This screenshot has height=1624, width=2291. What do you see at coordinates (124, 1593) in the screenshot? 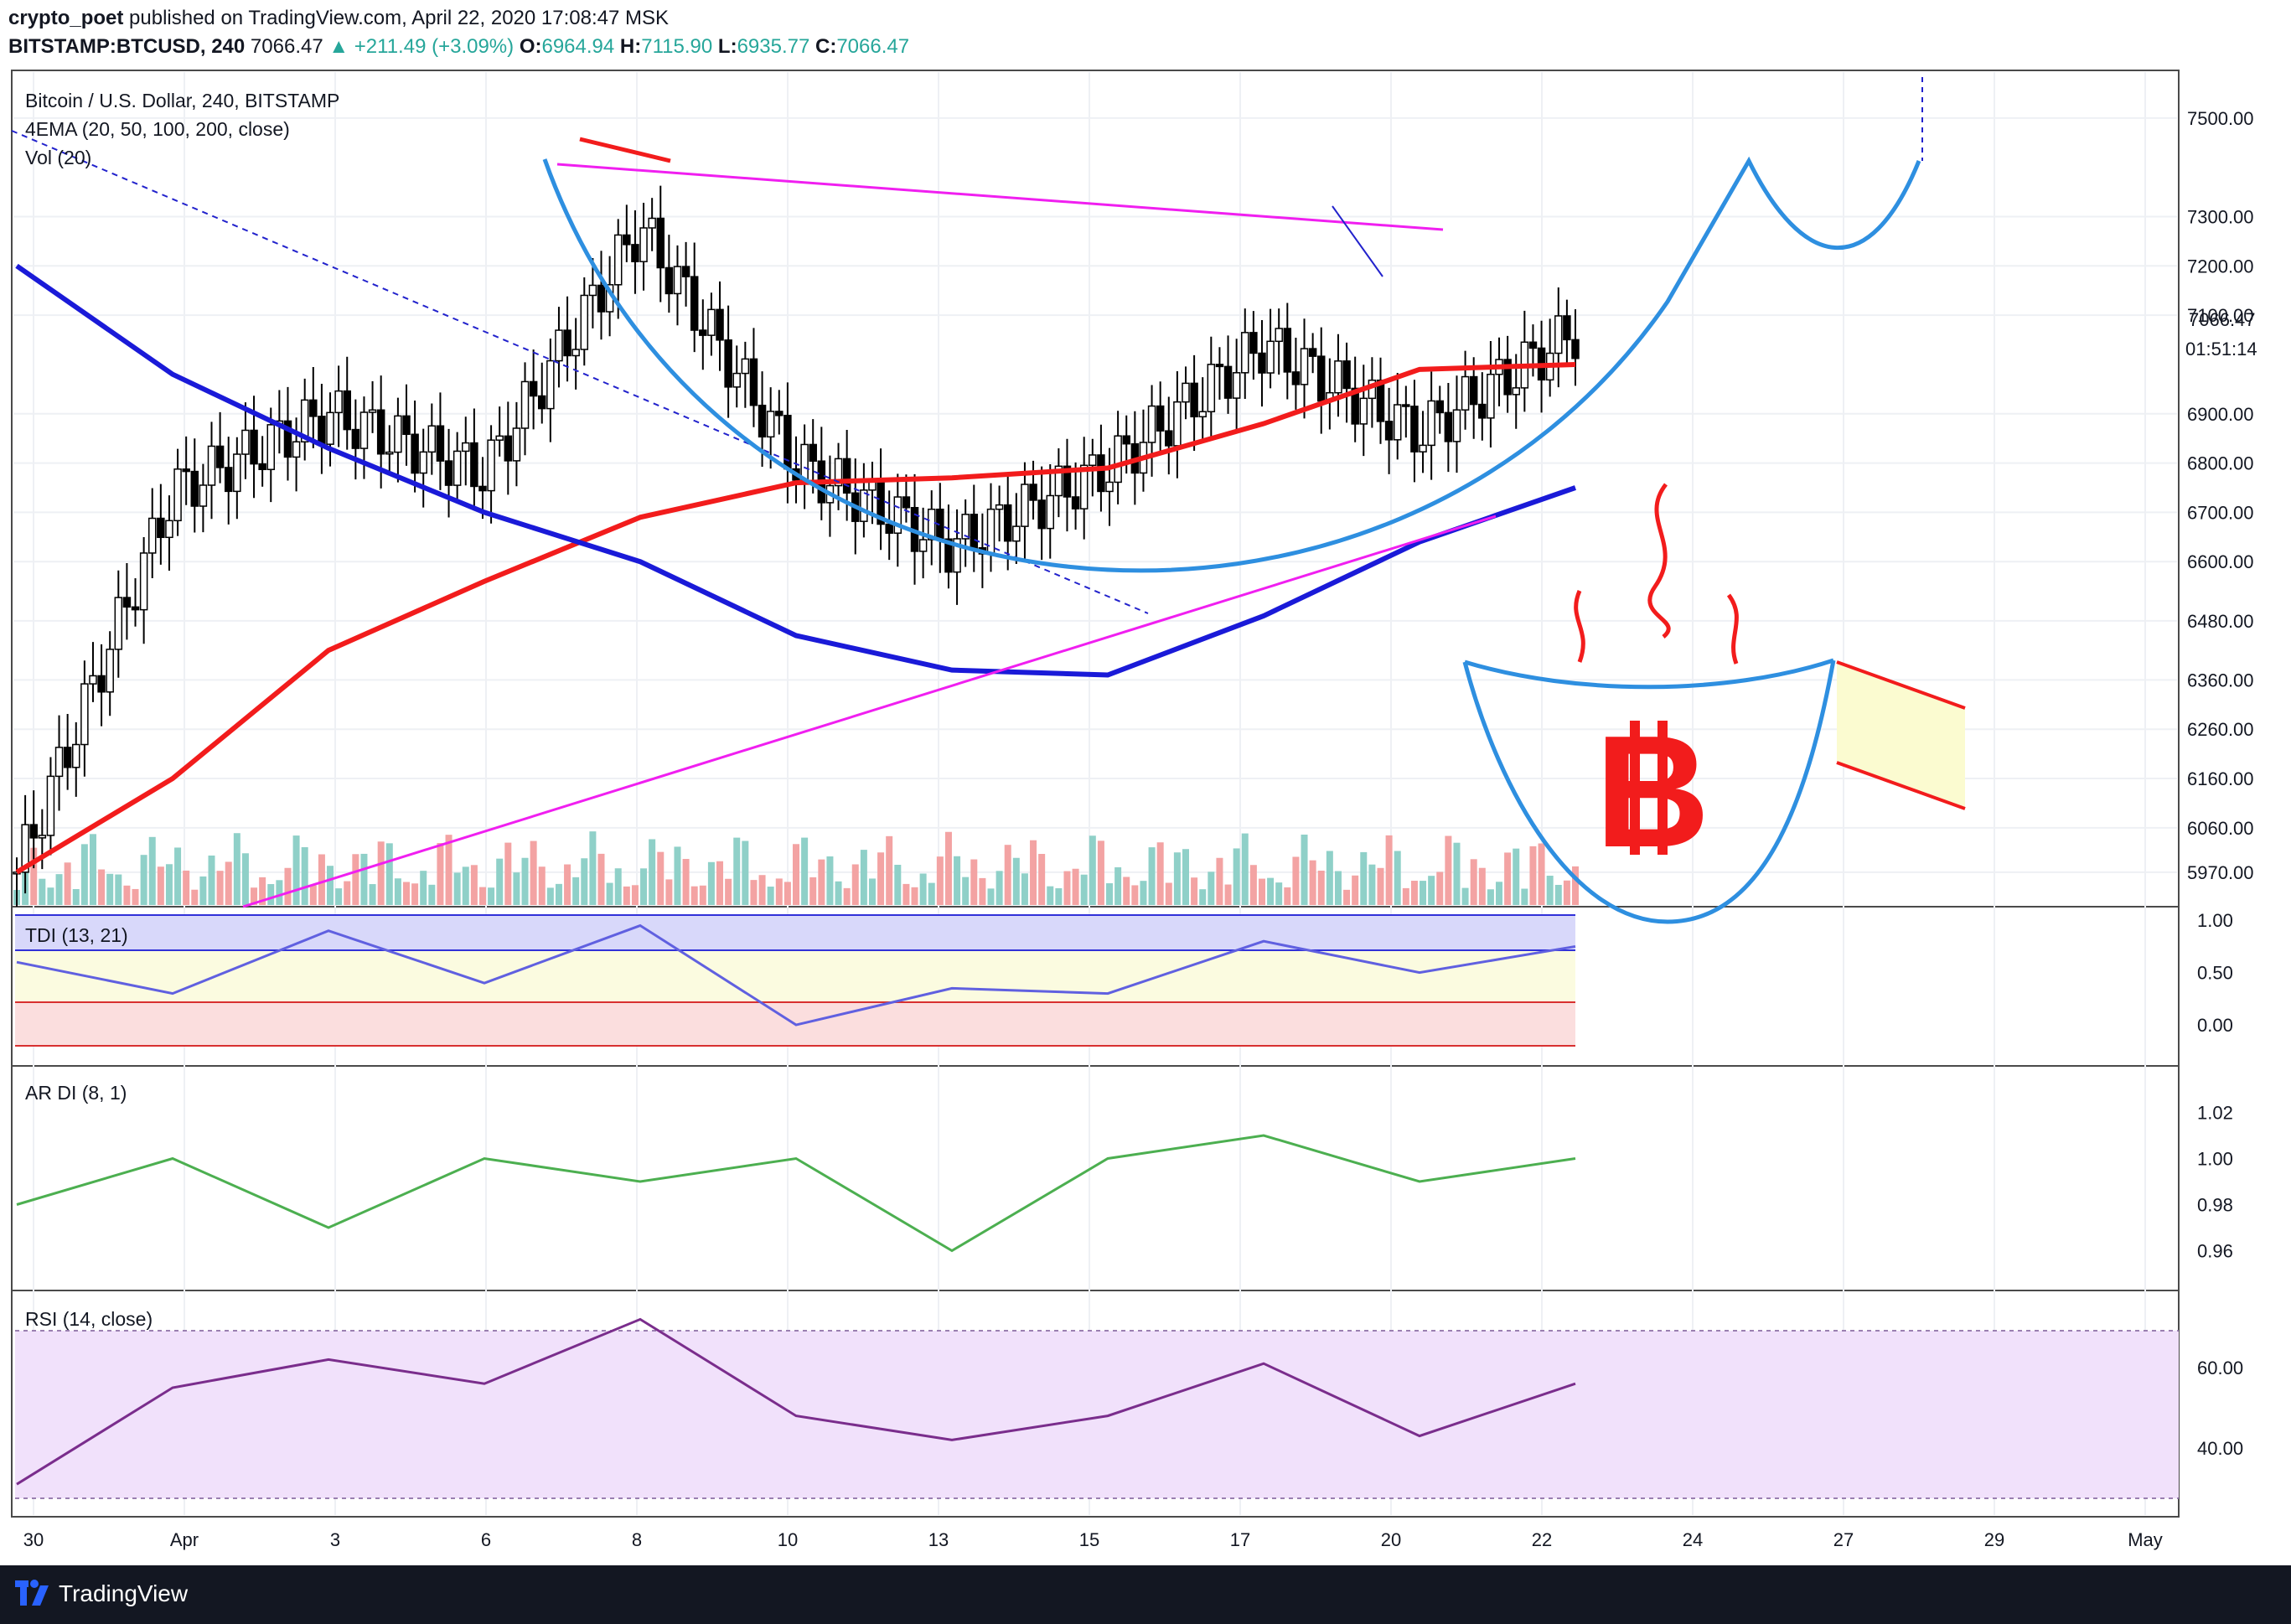
I see `tradingview-brand: TradingView` at bounding box center [124, 1593].